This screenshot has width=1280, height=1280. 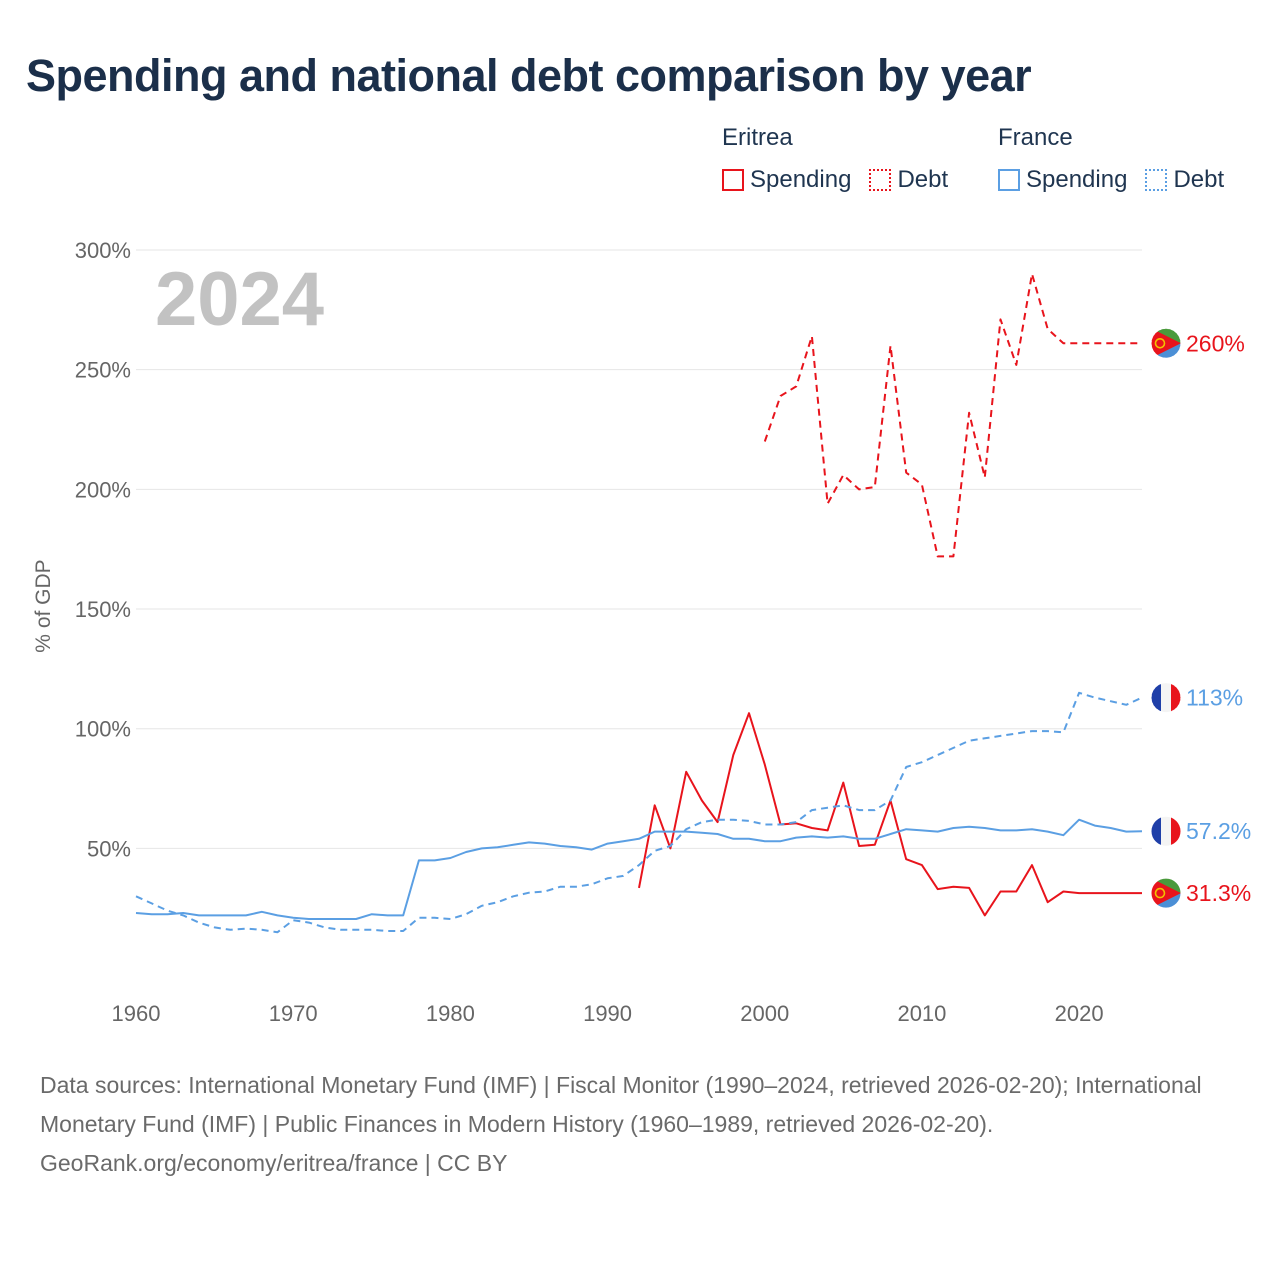 I want to click on legend-eritrea-debt: Debt, so click(x=908, y=180).